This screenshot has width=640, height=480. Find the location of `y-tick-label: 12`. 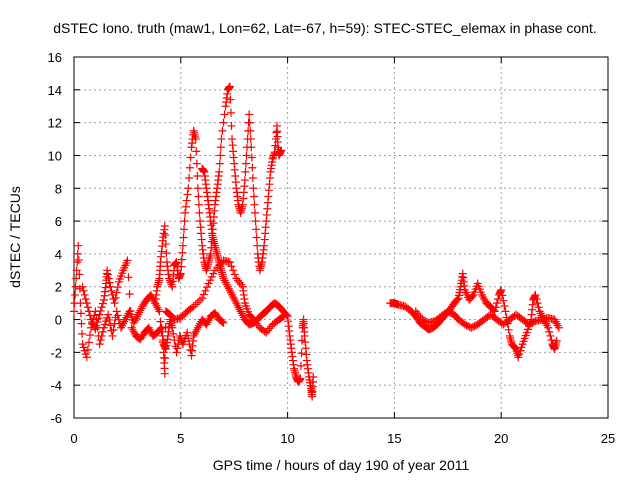

y-tick-label: 12 is located at coordinates (55, 123).